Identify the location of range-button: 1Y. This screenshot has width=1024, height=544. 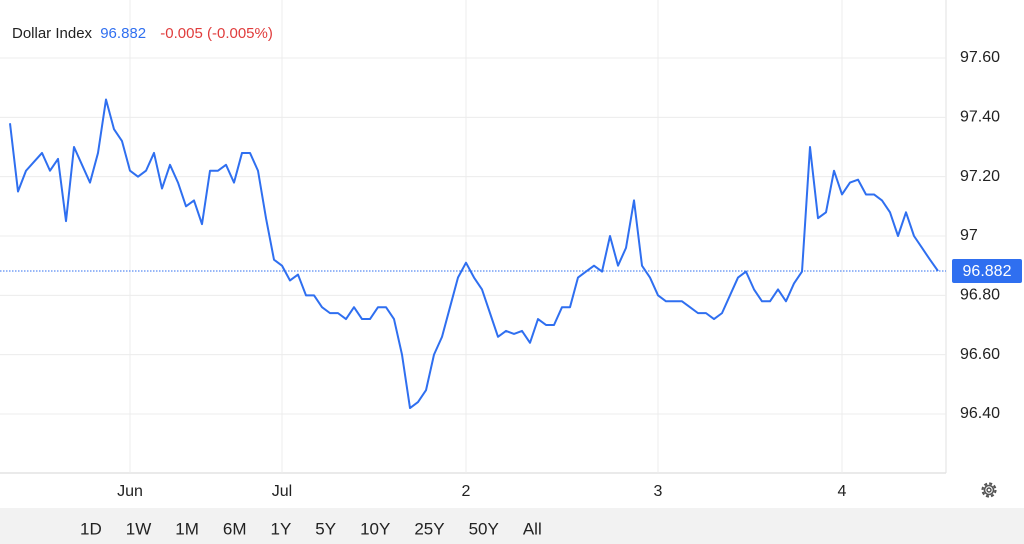
(280, 528).